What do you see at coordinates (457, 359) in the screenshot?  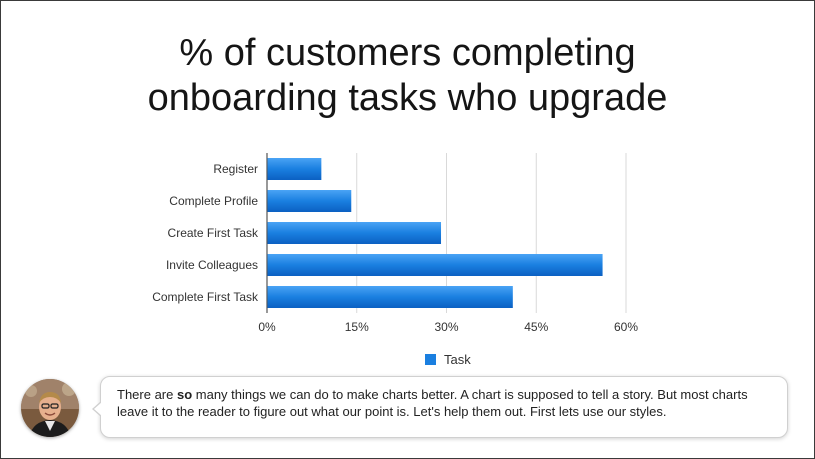 I see `legend-label: Task` at bounding box center [457, 359].